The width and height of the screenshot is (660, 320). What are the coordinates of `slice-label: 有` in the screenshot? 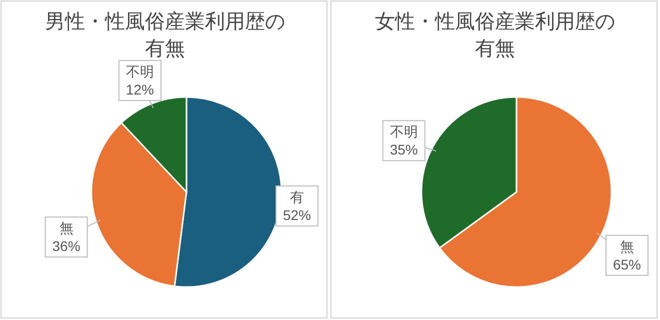 It's located at (297, 196).